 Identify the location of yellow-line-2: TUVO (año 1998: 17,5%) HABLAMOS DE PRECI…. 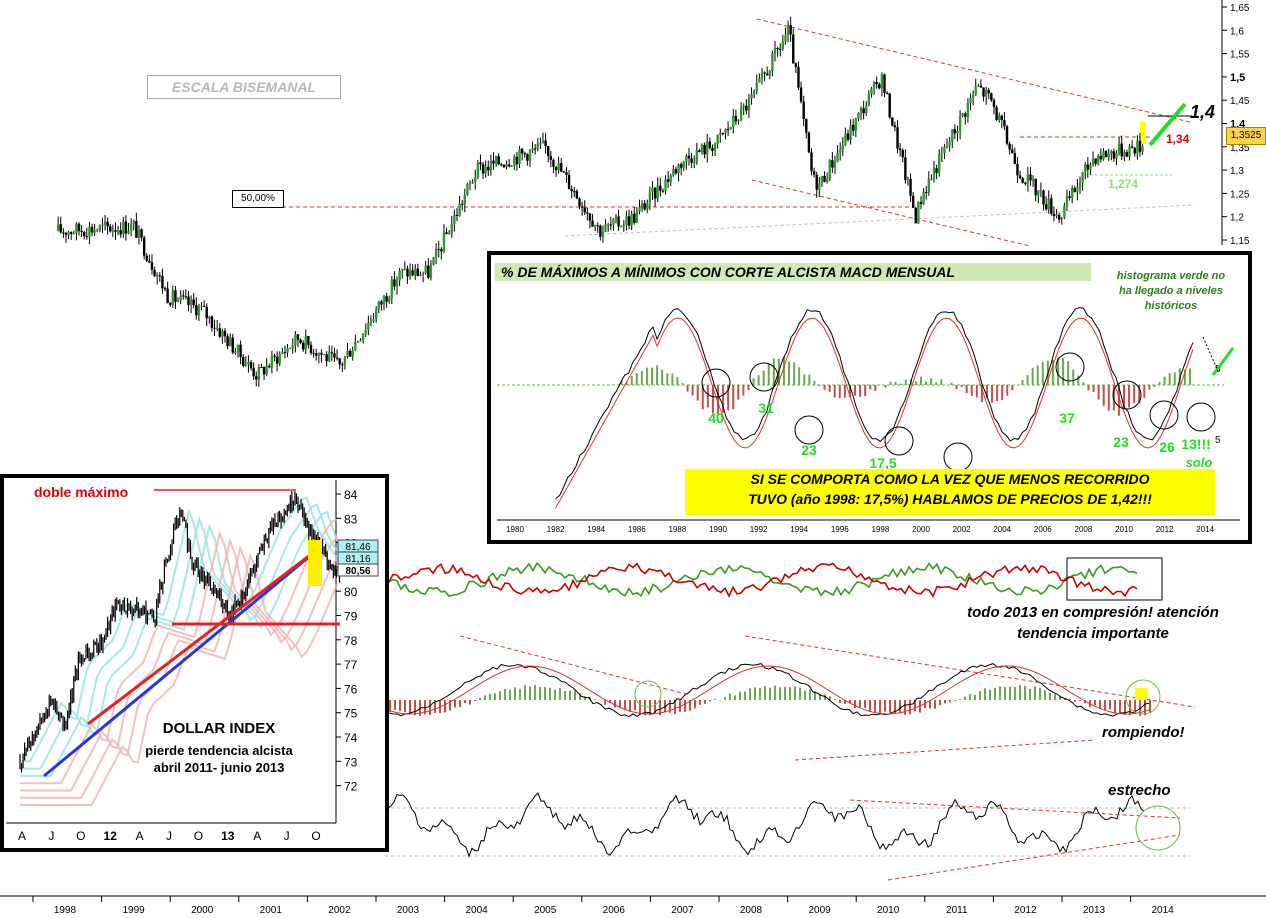
(950, 499).